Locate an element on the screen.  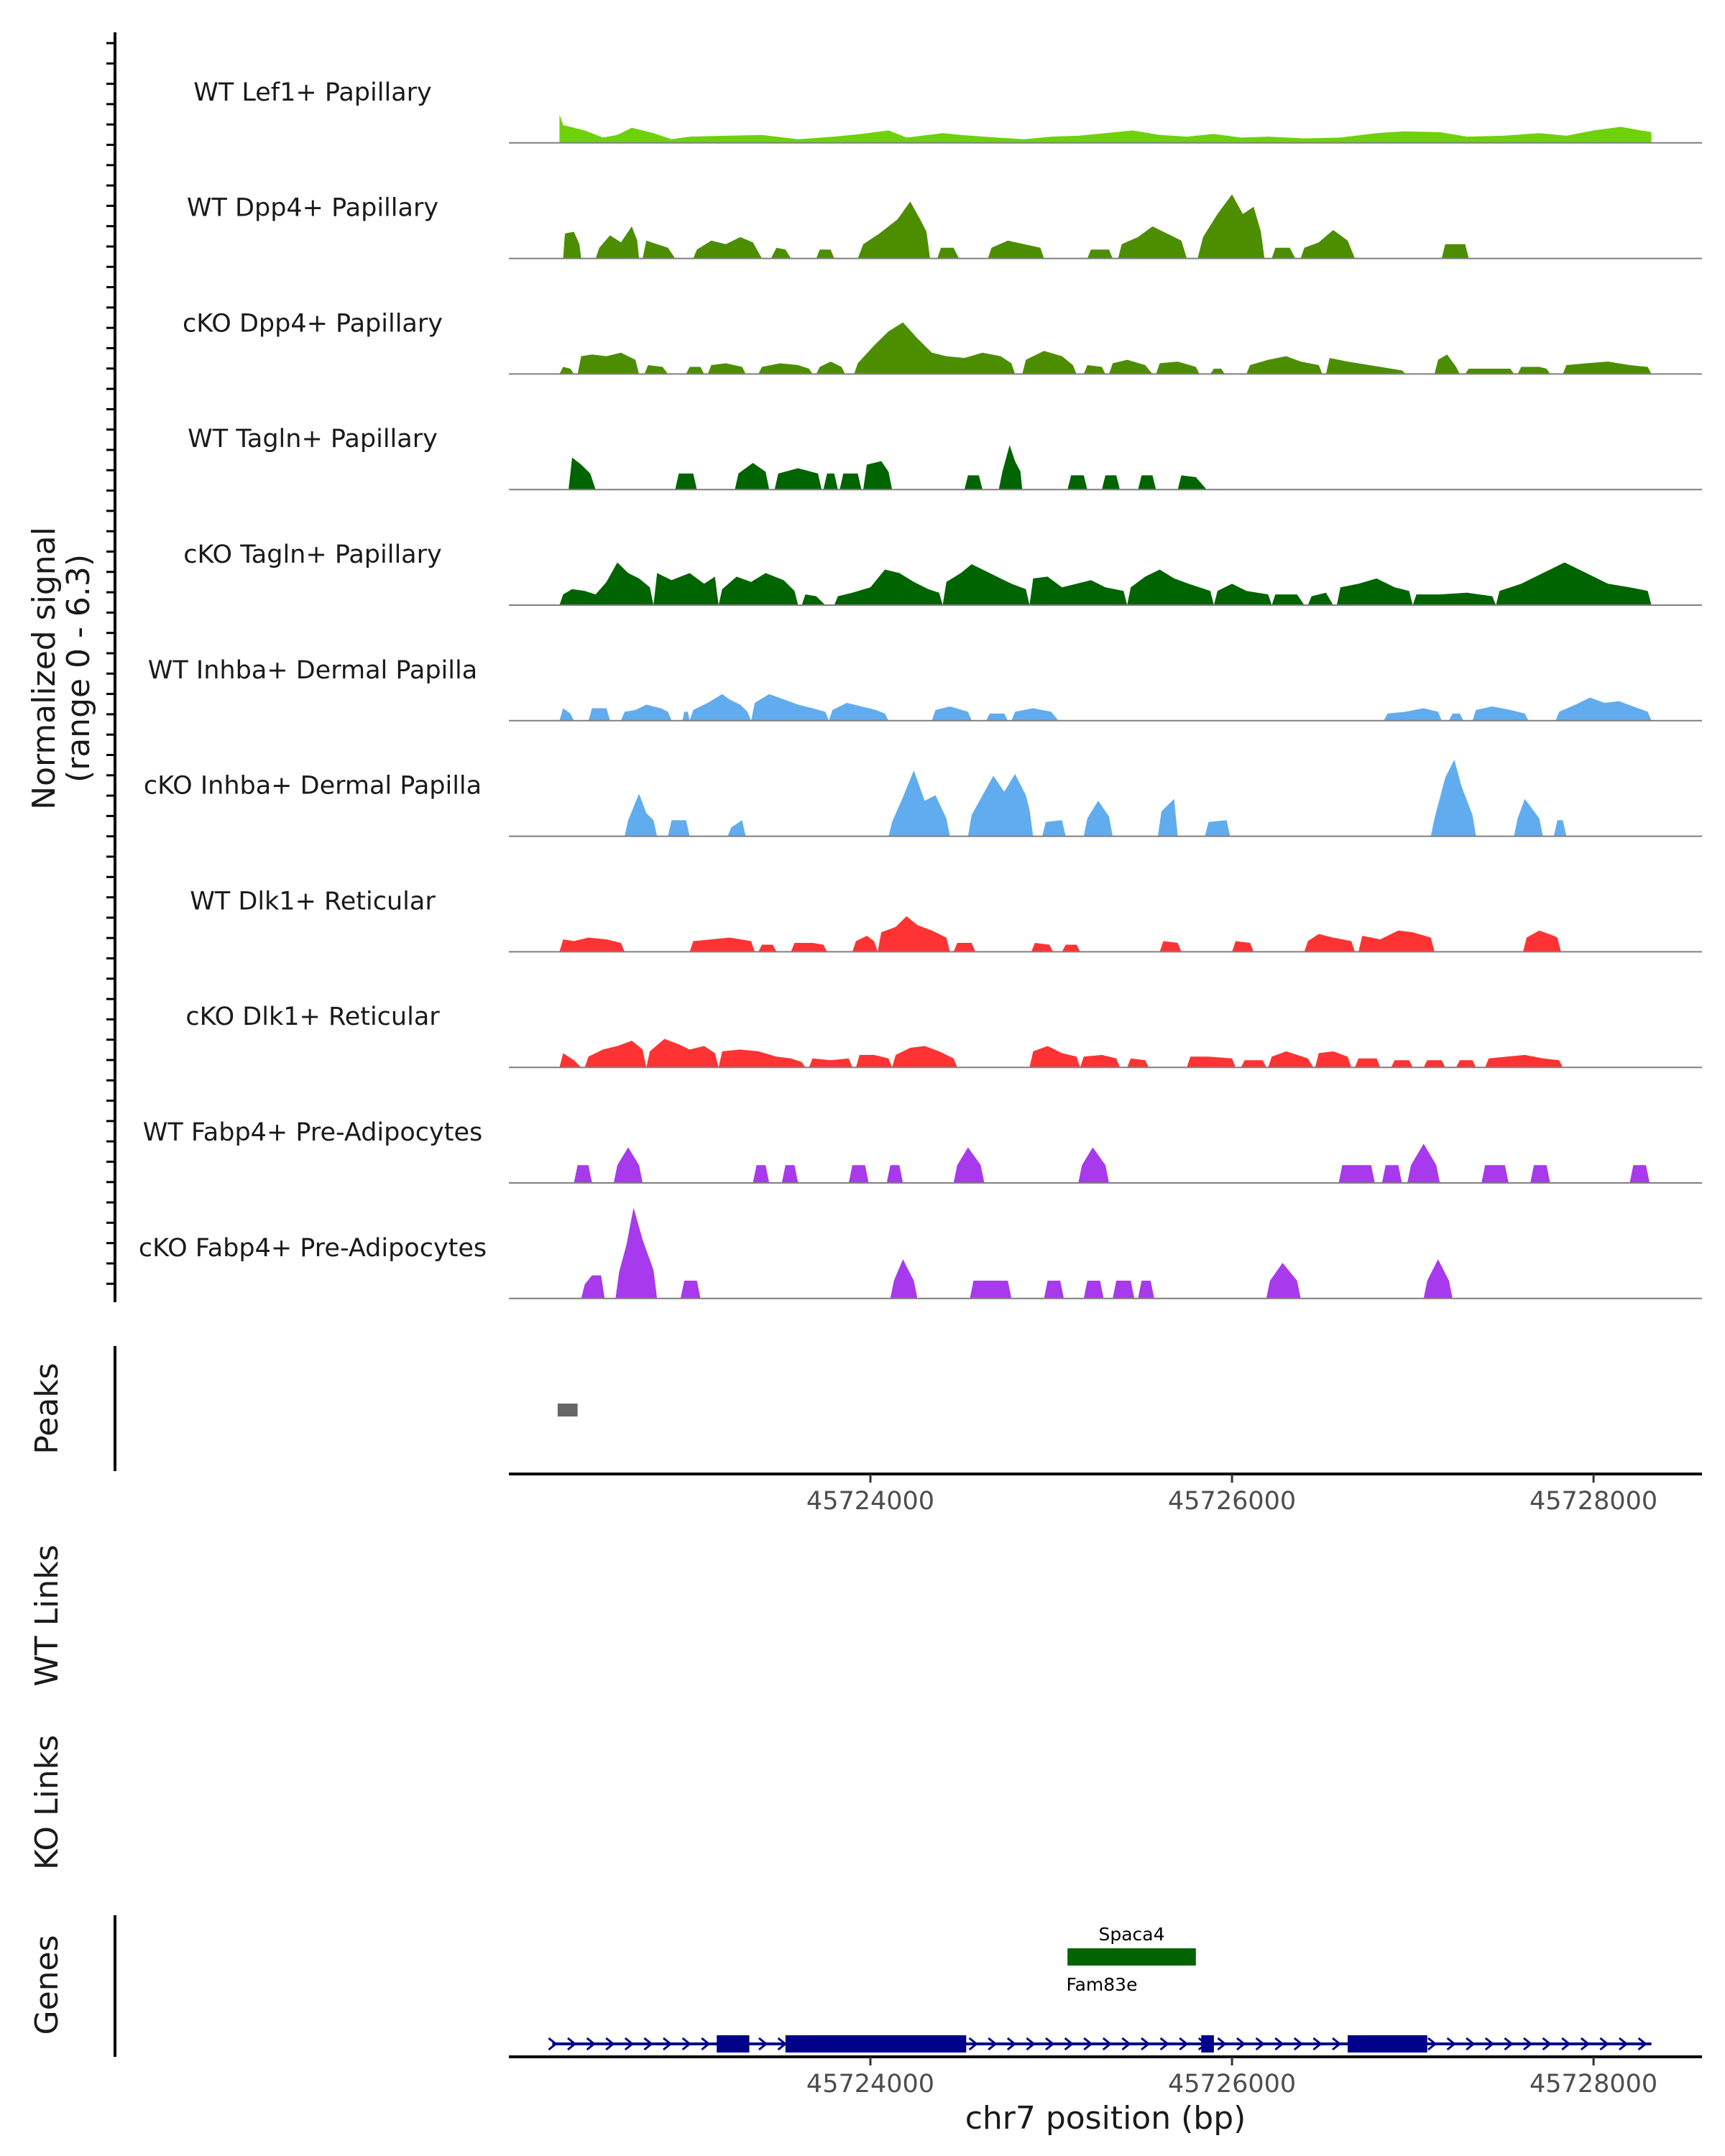
x-tick-label: 45724000 is located at coordinates (870, 1501).